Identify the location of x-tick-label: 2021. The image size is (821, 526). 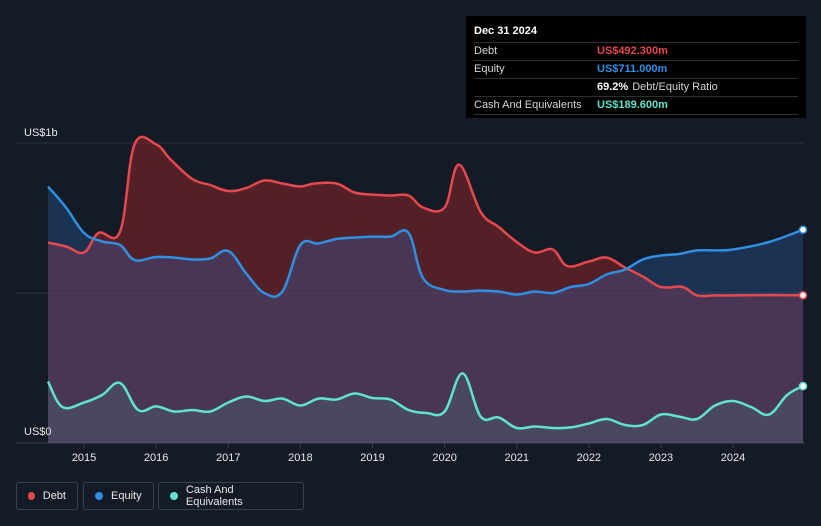
(516, 458).